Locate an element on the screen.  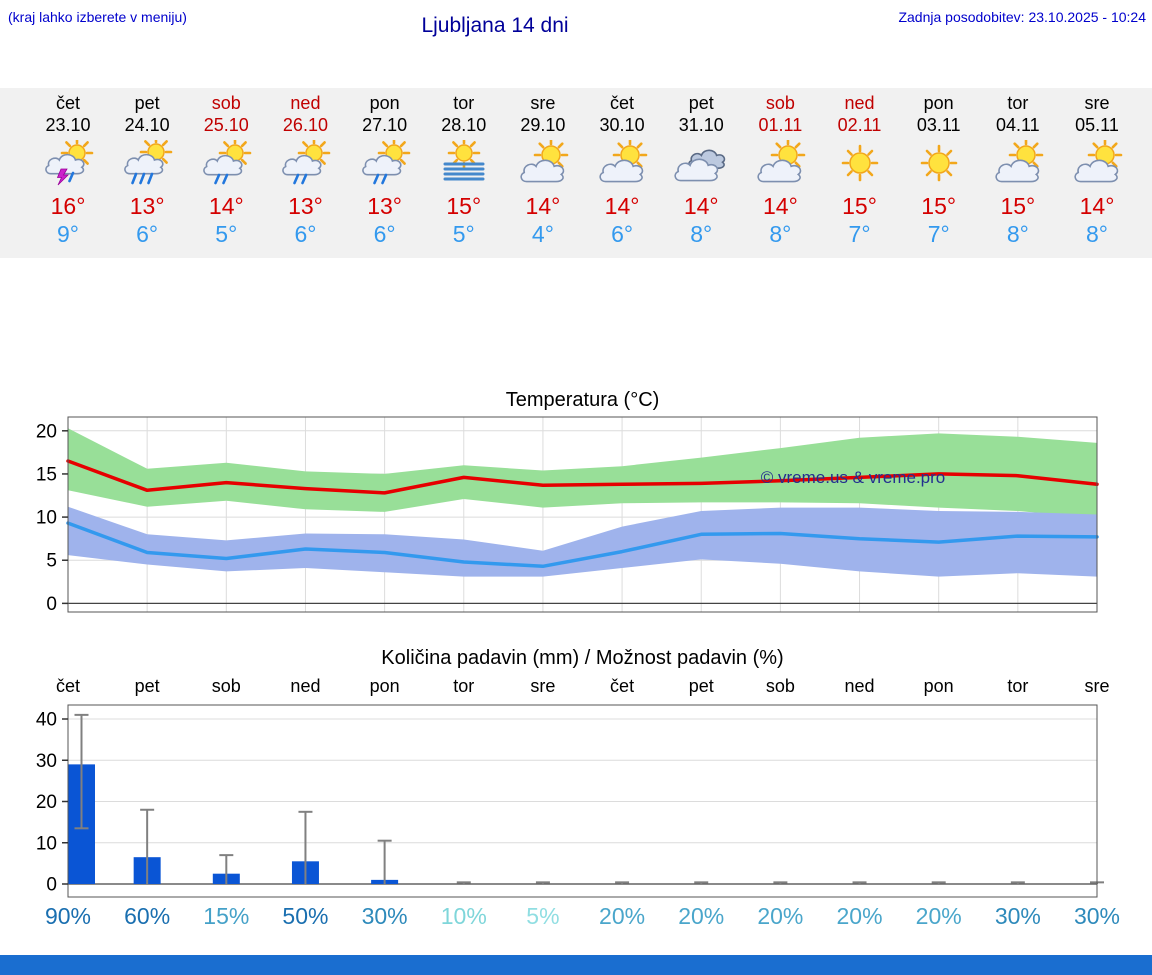
min-temperature: 4° is located at coordinates (542, 234).